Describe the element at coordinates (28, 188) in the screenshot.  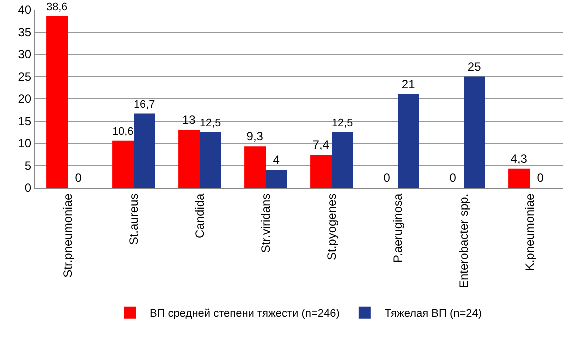
I see `y-tick-label: 0` at that location.